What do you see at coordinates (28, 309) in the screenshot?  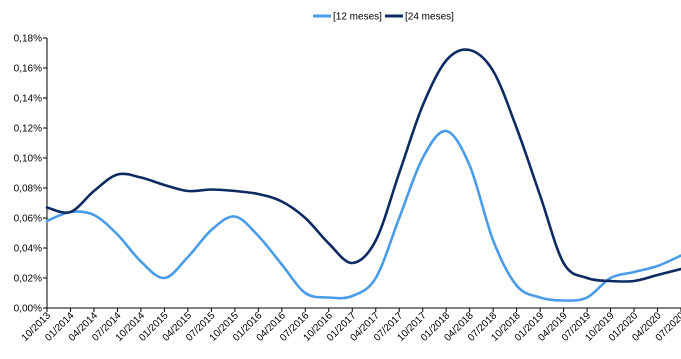 I see `y-tick-label: 0,00%` at bounding box center [28, 309].